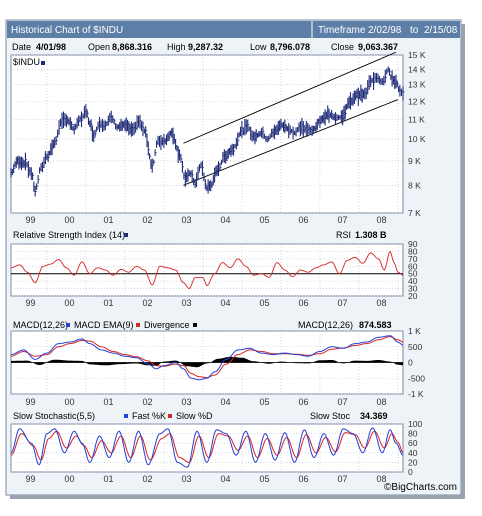 This screenshot has width=482, height=516. I want to click on trend-channel-lower, so click(291, 142).